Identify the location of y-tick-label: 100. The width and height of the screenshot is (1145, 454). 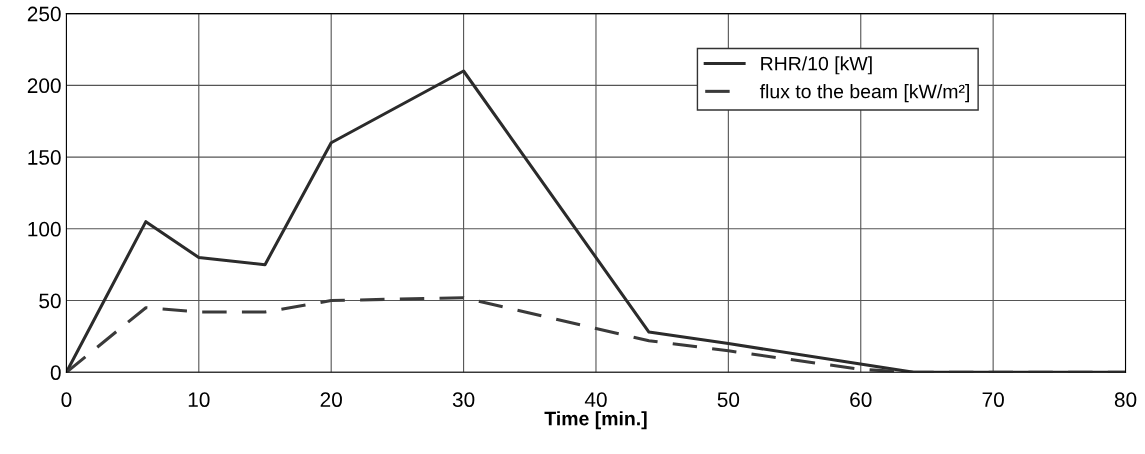
(44, 229).